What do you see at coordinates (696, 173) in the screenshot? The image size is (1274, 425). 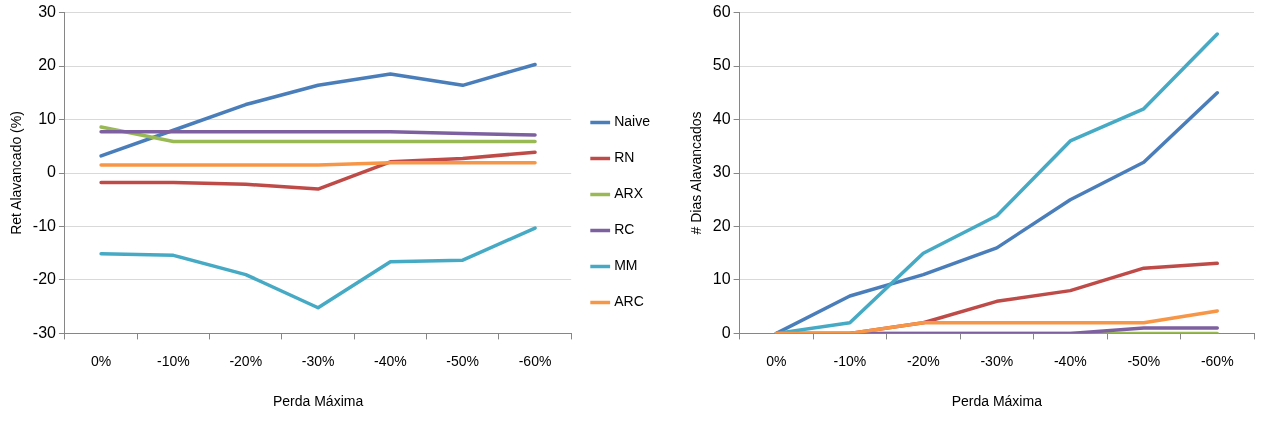 I see `y-axis-title: # Dias Alavancados` at bounding box center [696, 173].